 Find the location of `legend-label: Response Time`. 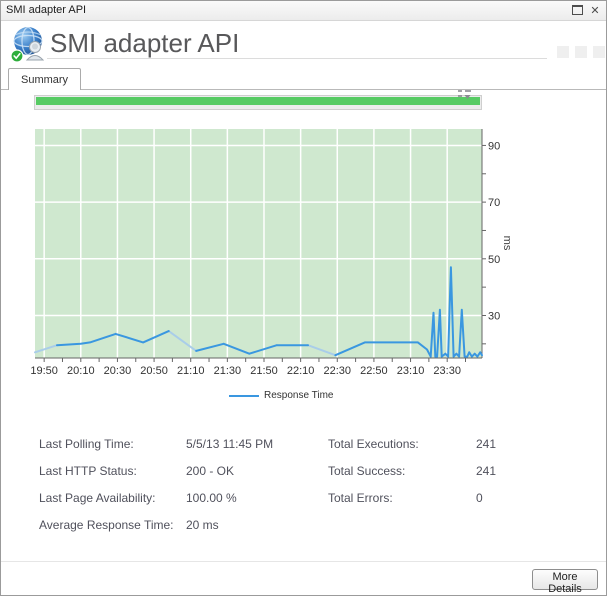

legend-label: Response Time is located at coordinates (299, 395).